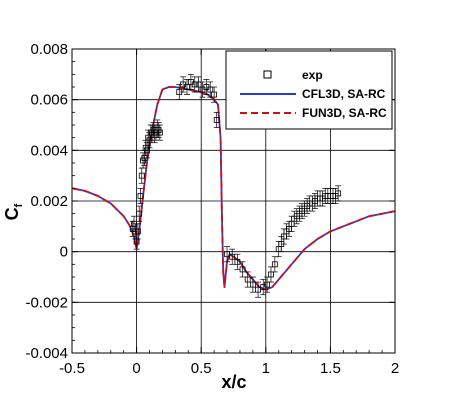  What do you see at coordinates (49, 150) in the screenshot?
I see `y-tick-label: 0.004` at bounding box center [49, 150].